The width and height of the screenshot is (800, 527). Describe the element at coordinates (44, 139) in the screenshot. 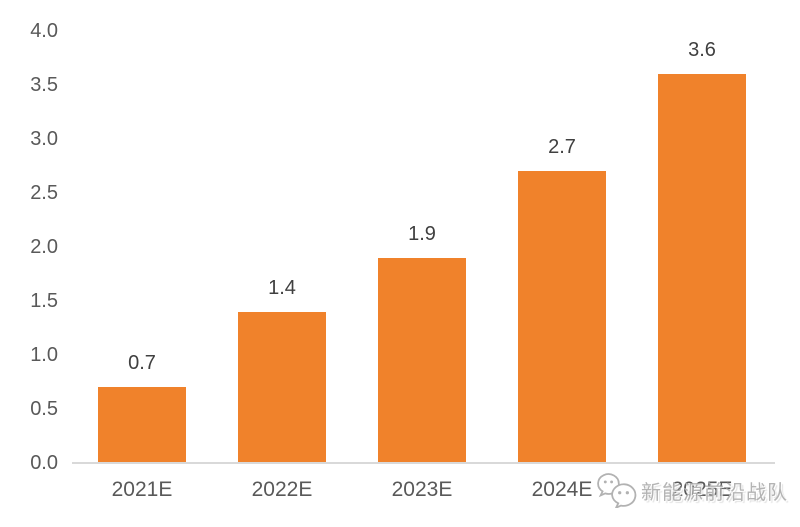

I see `y-tick-label: 3.0` at that location.